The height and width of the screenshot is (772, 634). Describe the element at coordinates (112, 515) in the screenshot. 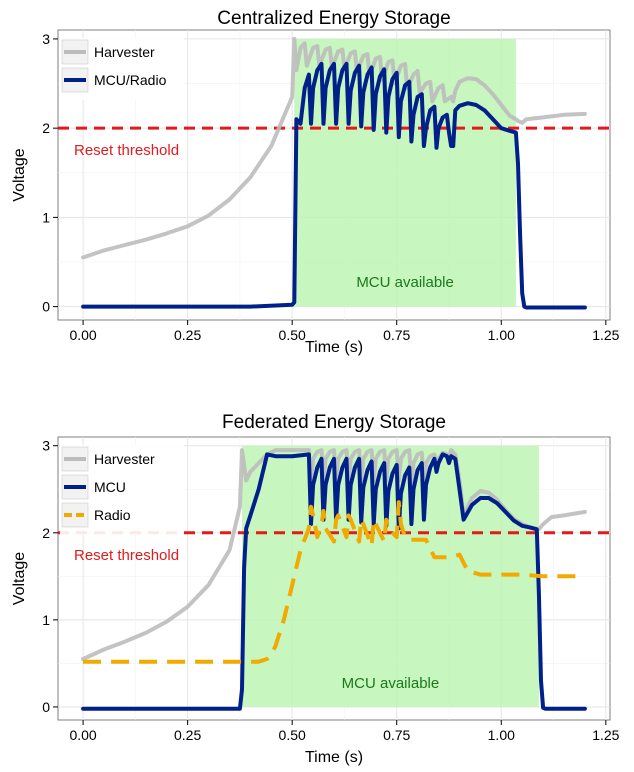

I see `legend-entry-label: Radio` at that location.